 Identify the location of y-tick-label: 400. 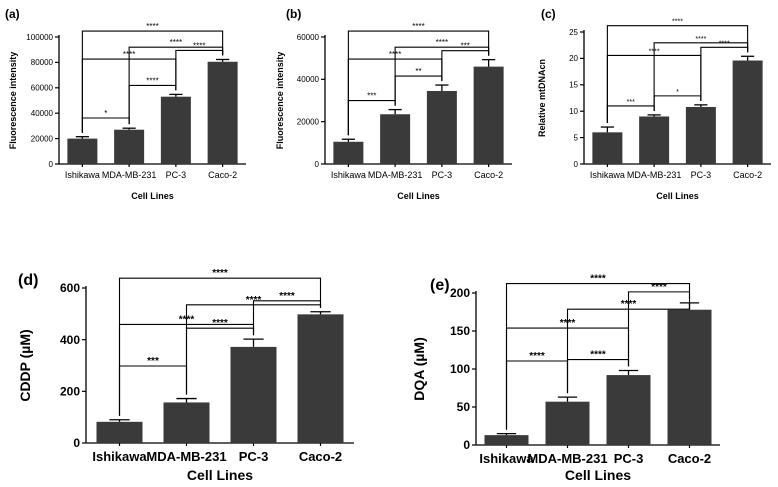
(70, 340).